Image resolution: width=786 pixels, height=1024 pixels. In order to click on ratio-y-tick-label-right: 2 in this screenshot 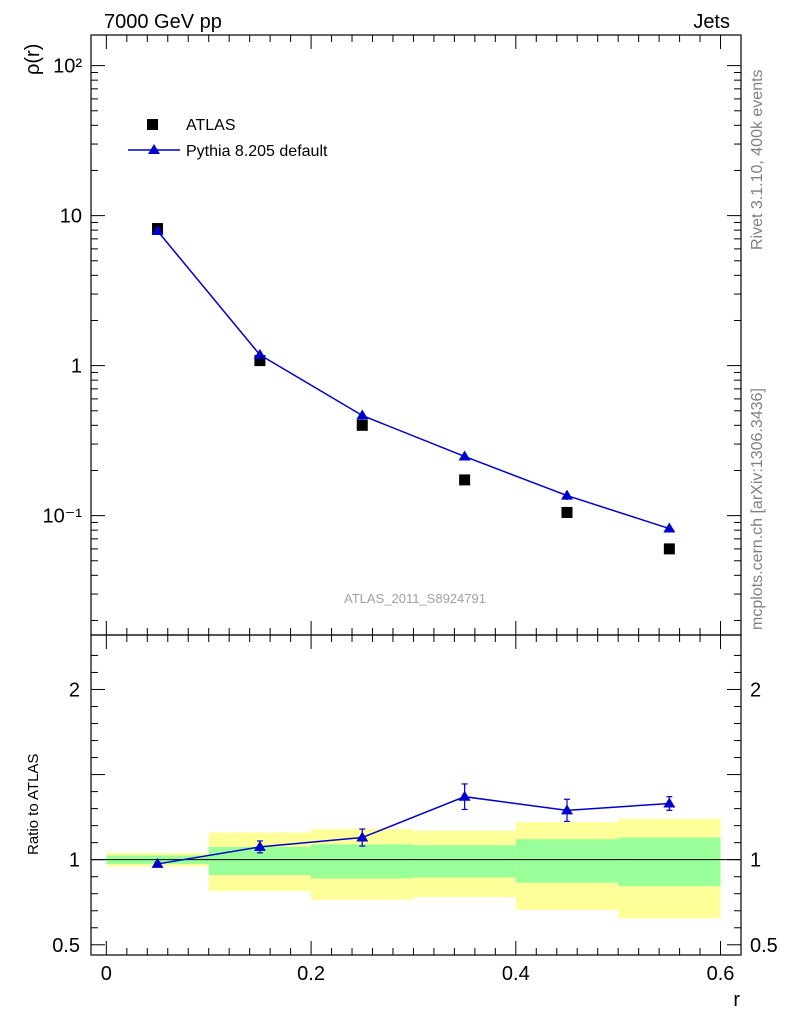, I will do `click(755, 690)`.